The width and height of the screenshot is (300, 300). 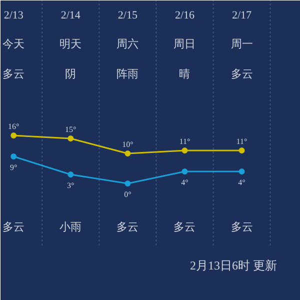 What do you see at coordinates (70, 16) in the screenshot?
I see `x-tick-label: 2/14` at bounding box center [70, 16].